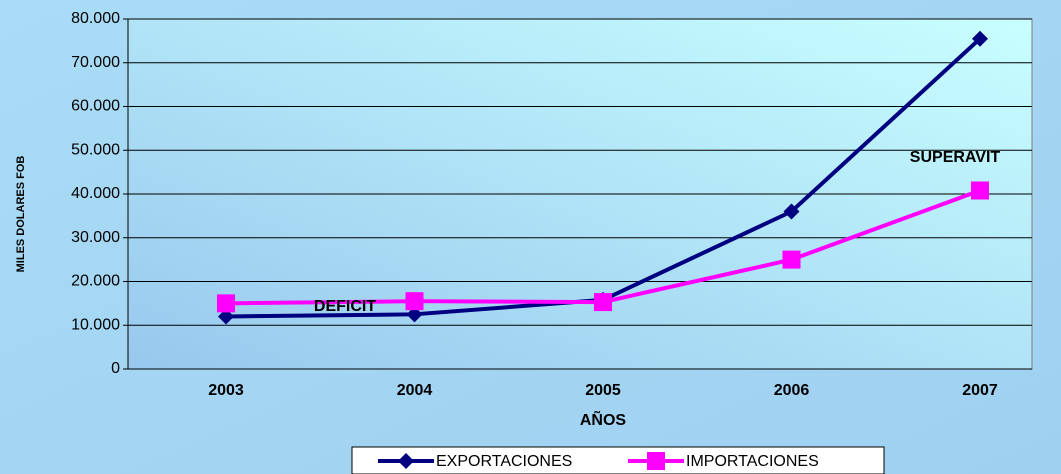  What do you see at coordinates (95, 149) in the screenshot?
I see `y-tick-label: 50.000` at bounding box center [95, 149].